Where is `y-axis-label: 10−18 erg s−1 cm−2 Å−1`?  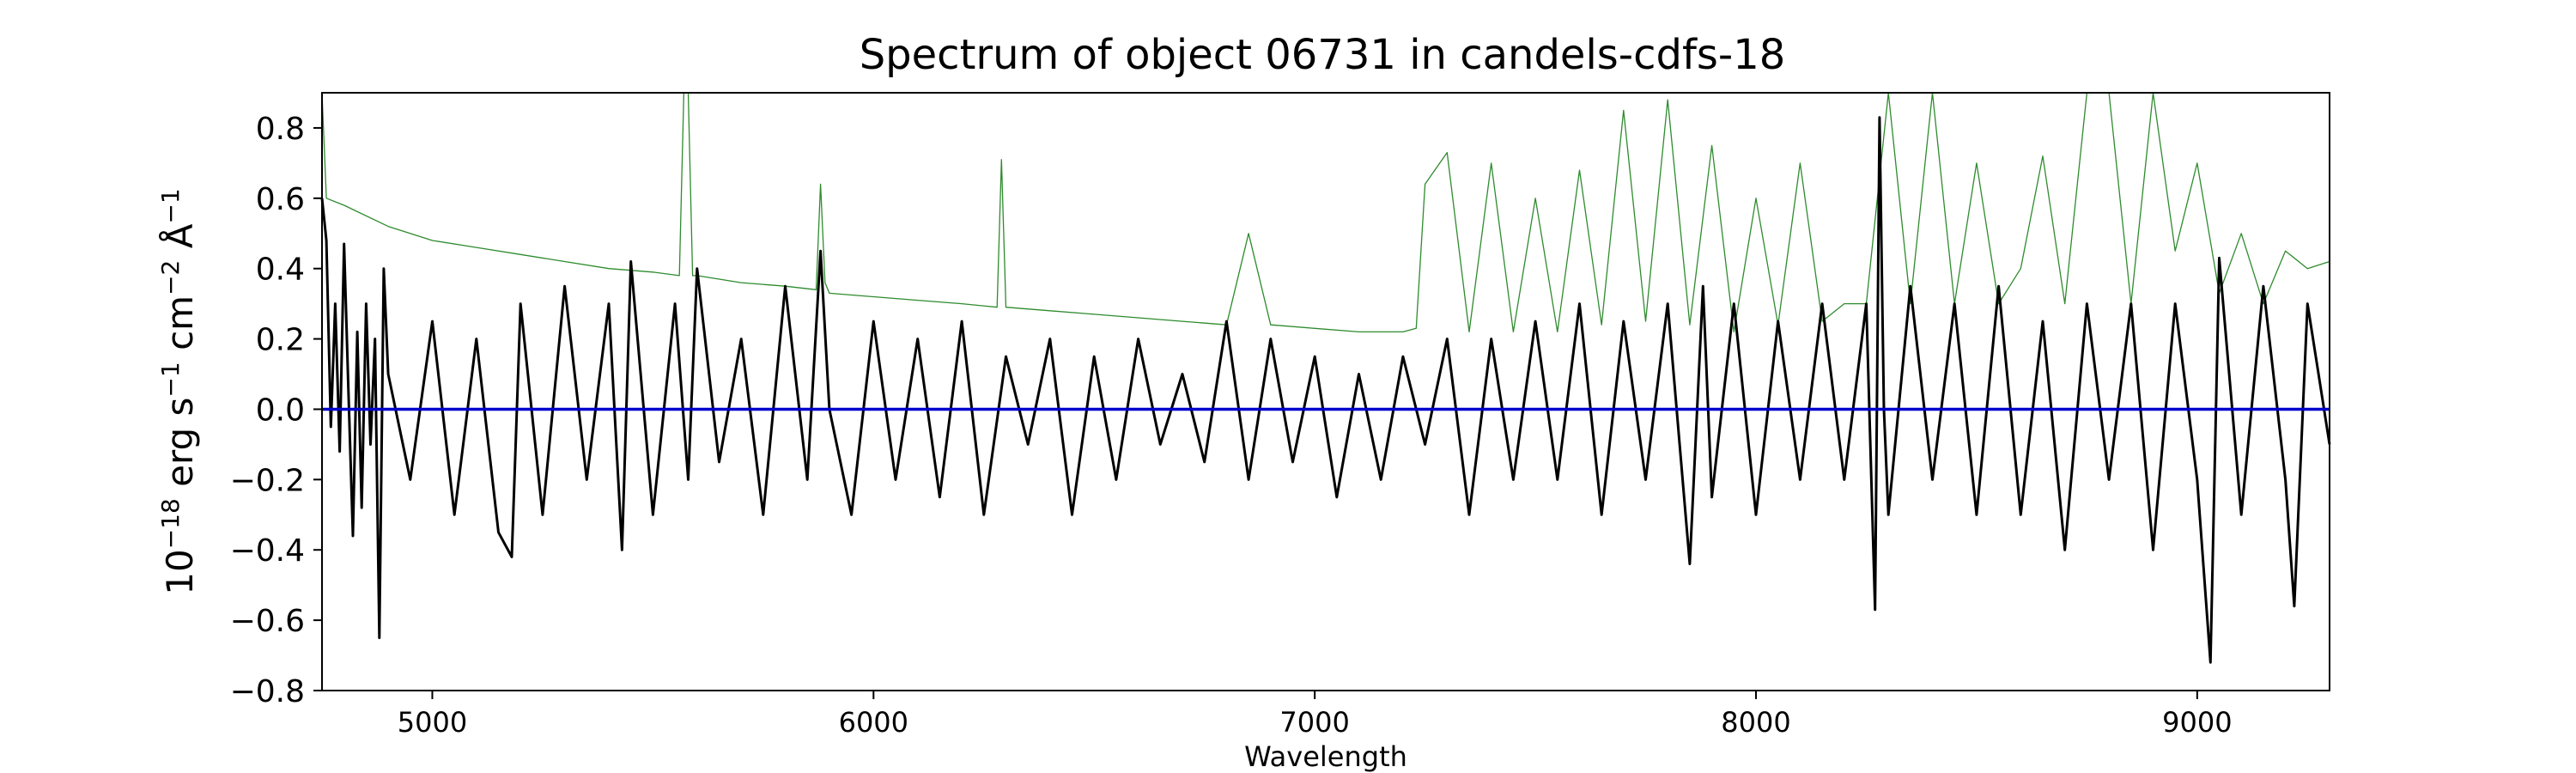
y-axis-label: 10−18 erg s−1 cm−2 Å−1 is located at coordinates (179, 391).